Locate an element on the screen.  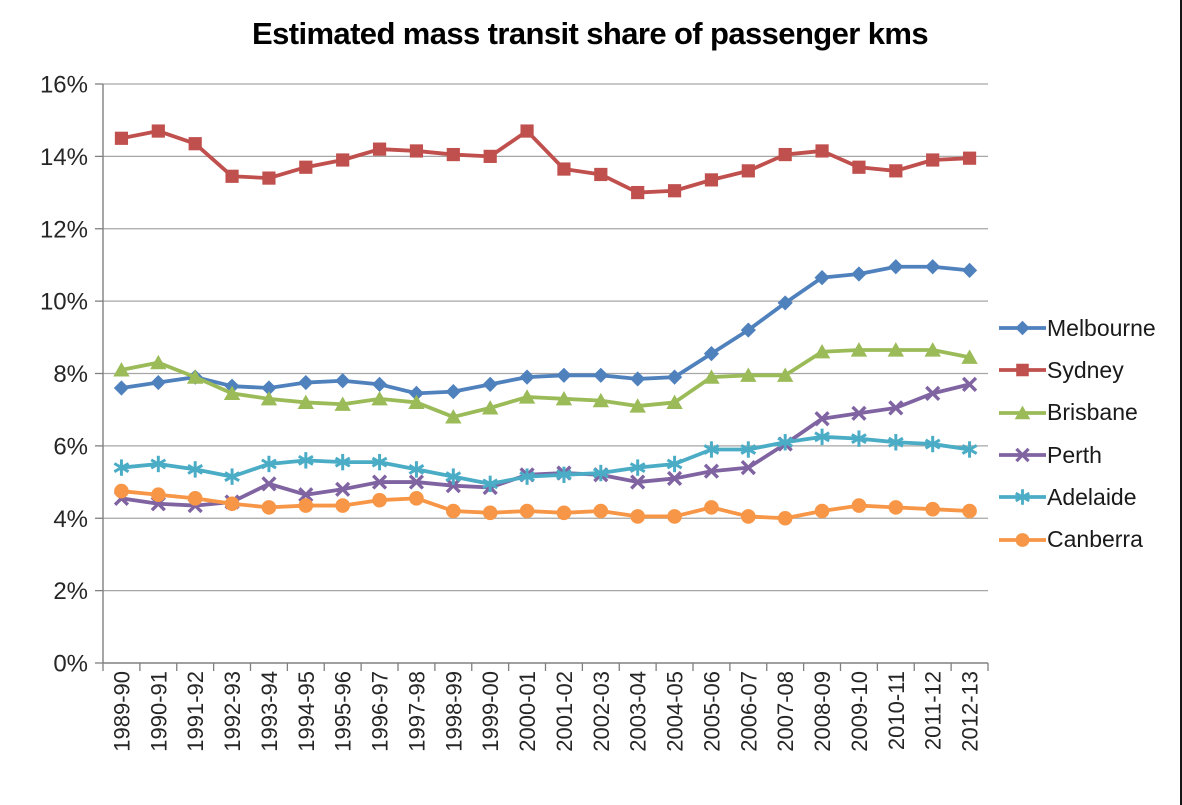
legend-item-perth: Perth is located at coordinates (1077, 455).